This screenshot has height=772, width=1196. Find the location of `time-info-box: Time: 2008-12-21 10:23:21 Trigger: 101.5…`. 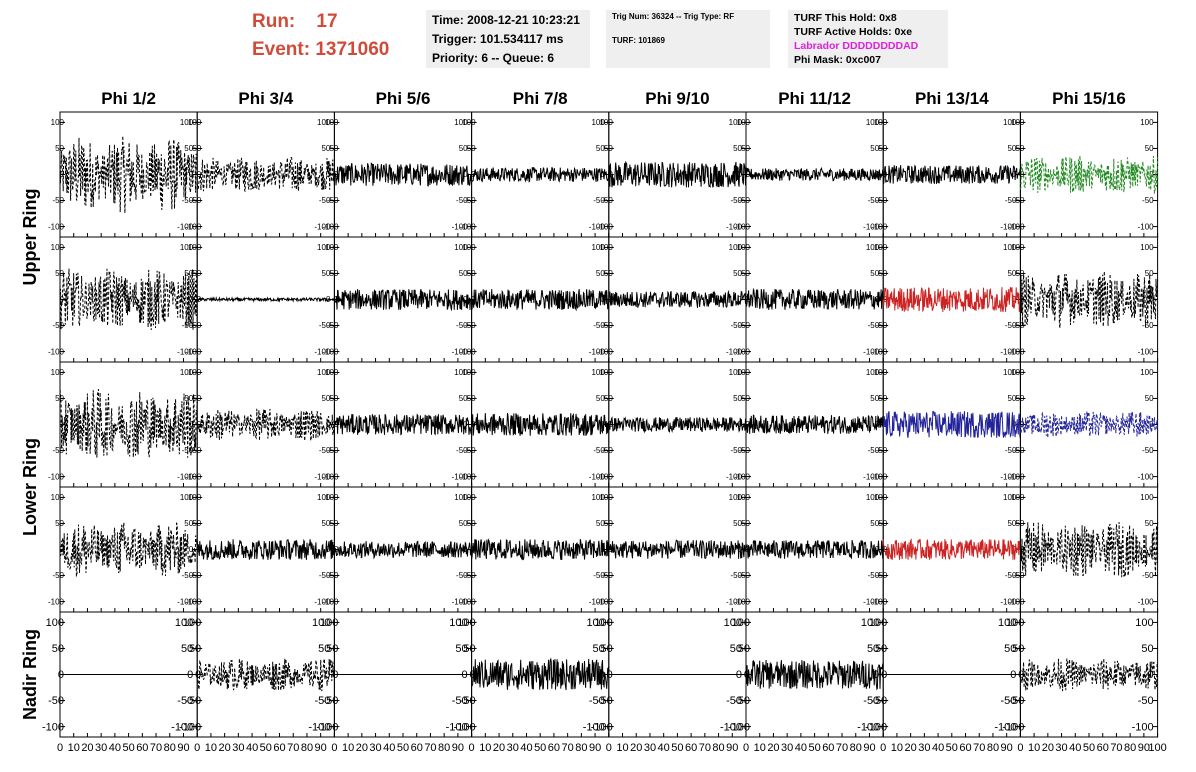

time-info-box: Time: 2008-12-21 10:23:21 Trigger: 101.5… is located at coordinates (508, 39).